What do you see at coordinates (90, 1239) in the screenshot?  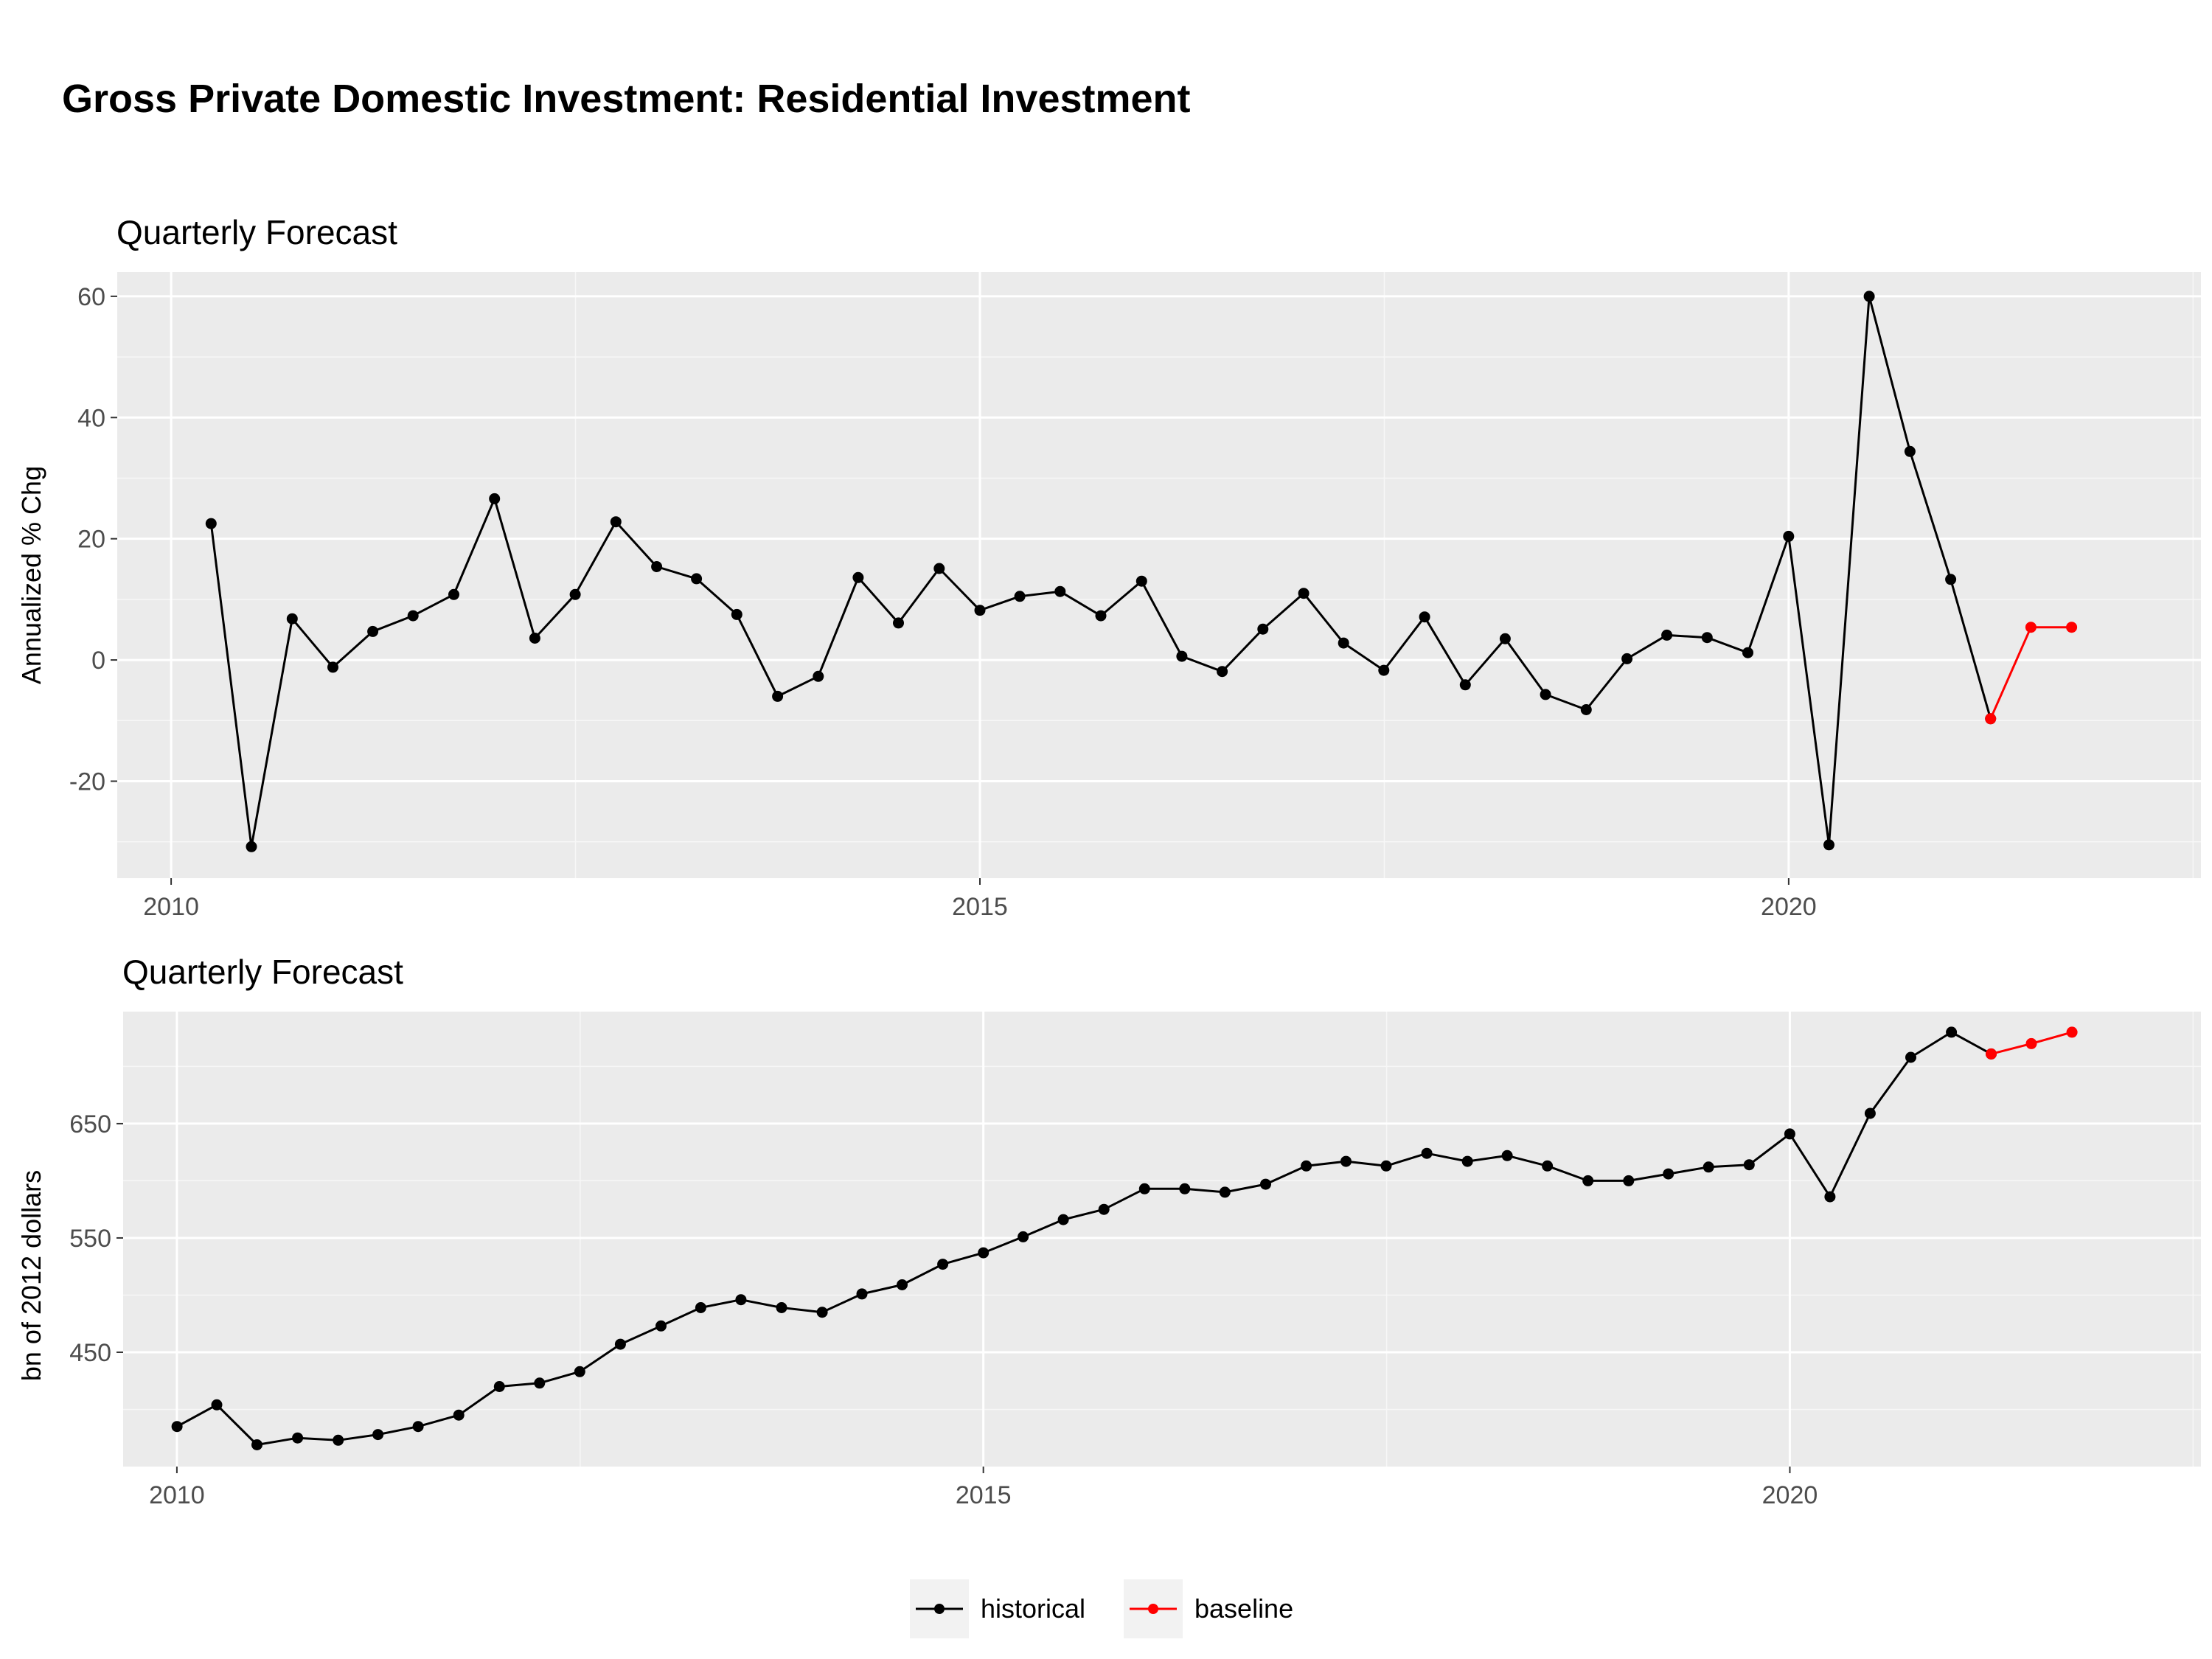 I see `y-tick-label: 550` at bounding box center [90, 1239].